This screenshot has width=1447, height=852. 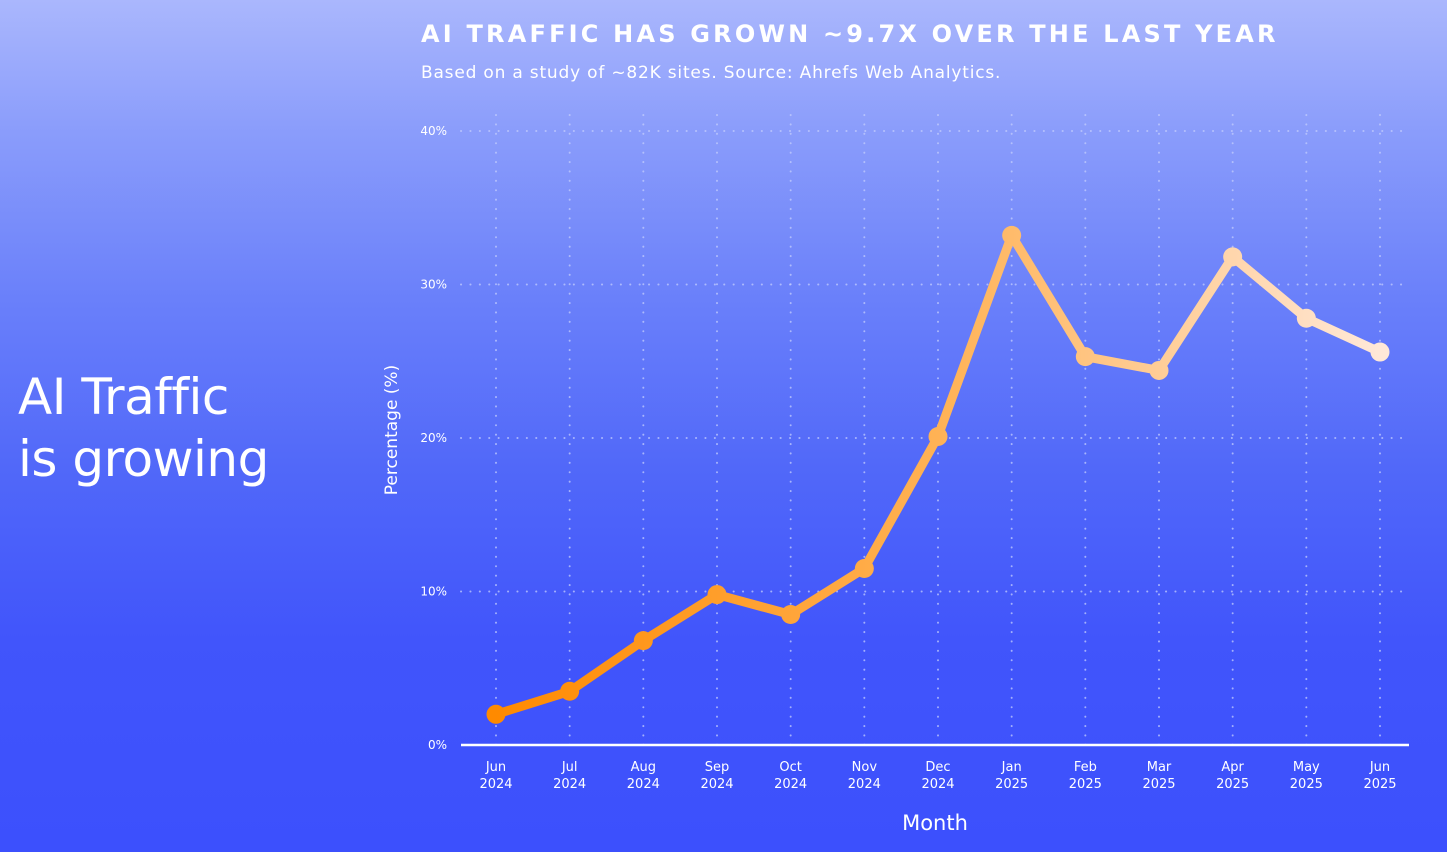 I want to click on x-tick-label-month: Jan, so click(x=1011, y=767).